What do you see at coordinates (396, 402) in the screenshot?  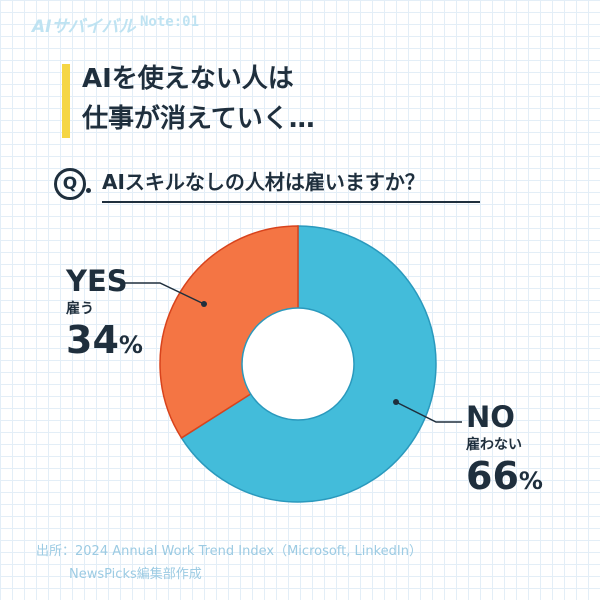 I see `no-leader-dot` at bounding box center [396, 402].